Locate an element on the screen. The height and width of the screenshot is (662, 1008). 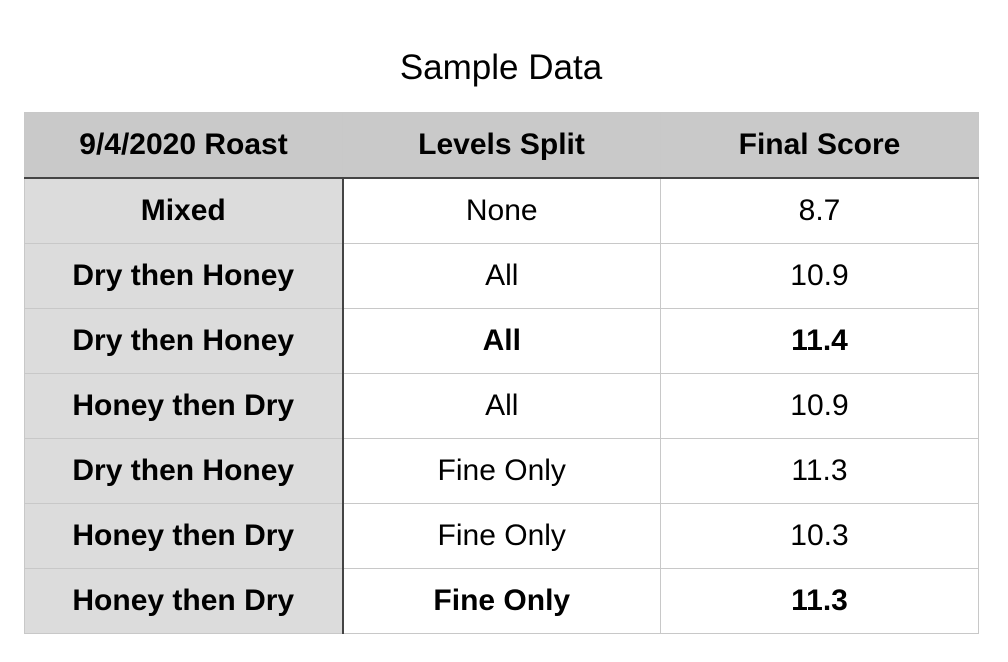
cell-roast: Mixed is located at coordinates (184, 210).